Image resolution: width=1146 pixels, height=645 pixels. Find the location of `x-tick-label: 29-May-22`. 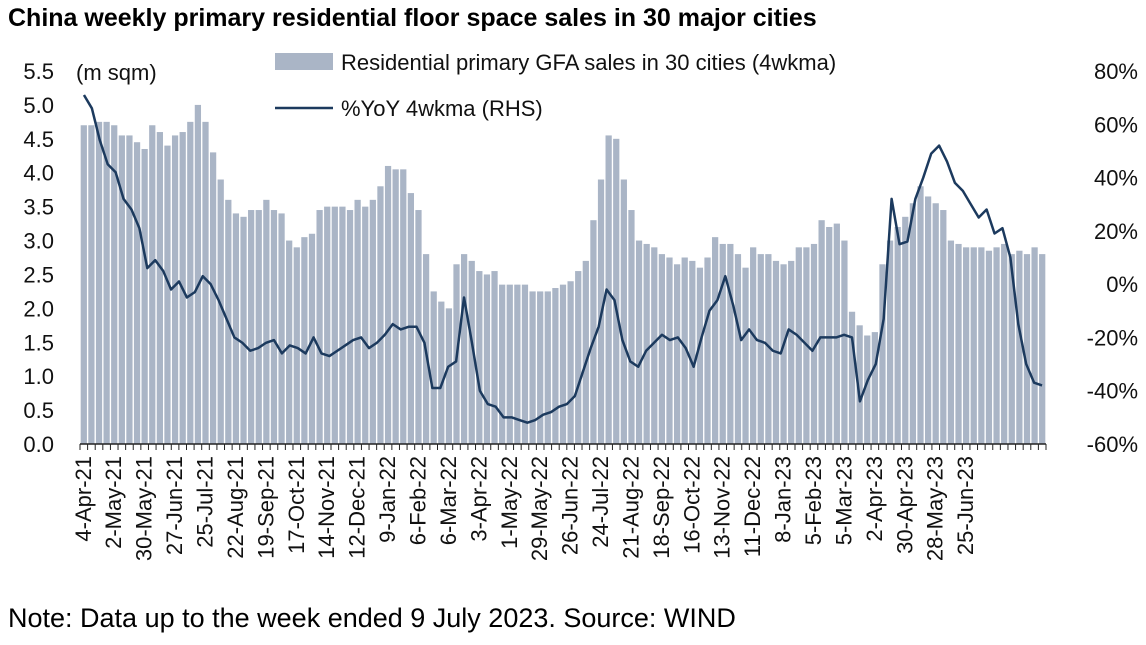

x-tick-label: 29-May-22 is located at coordinates (539, 508).